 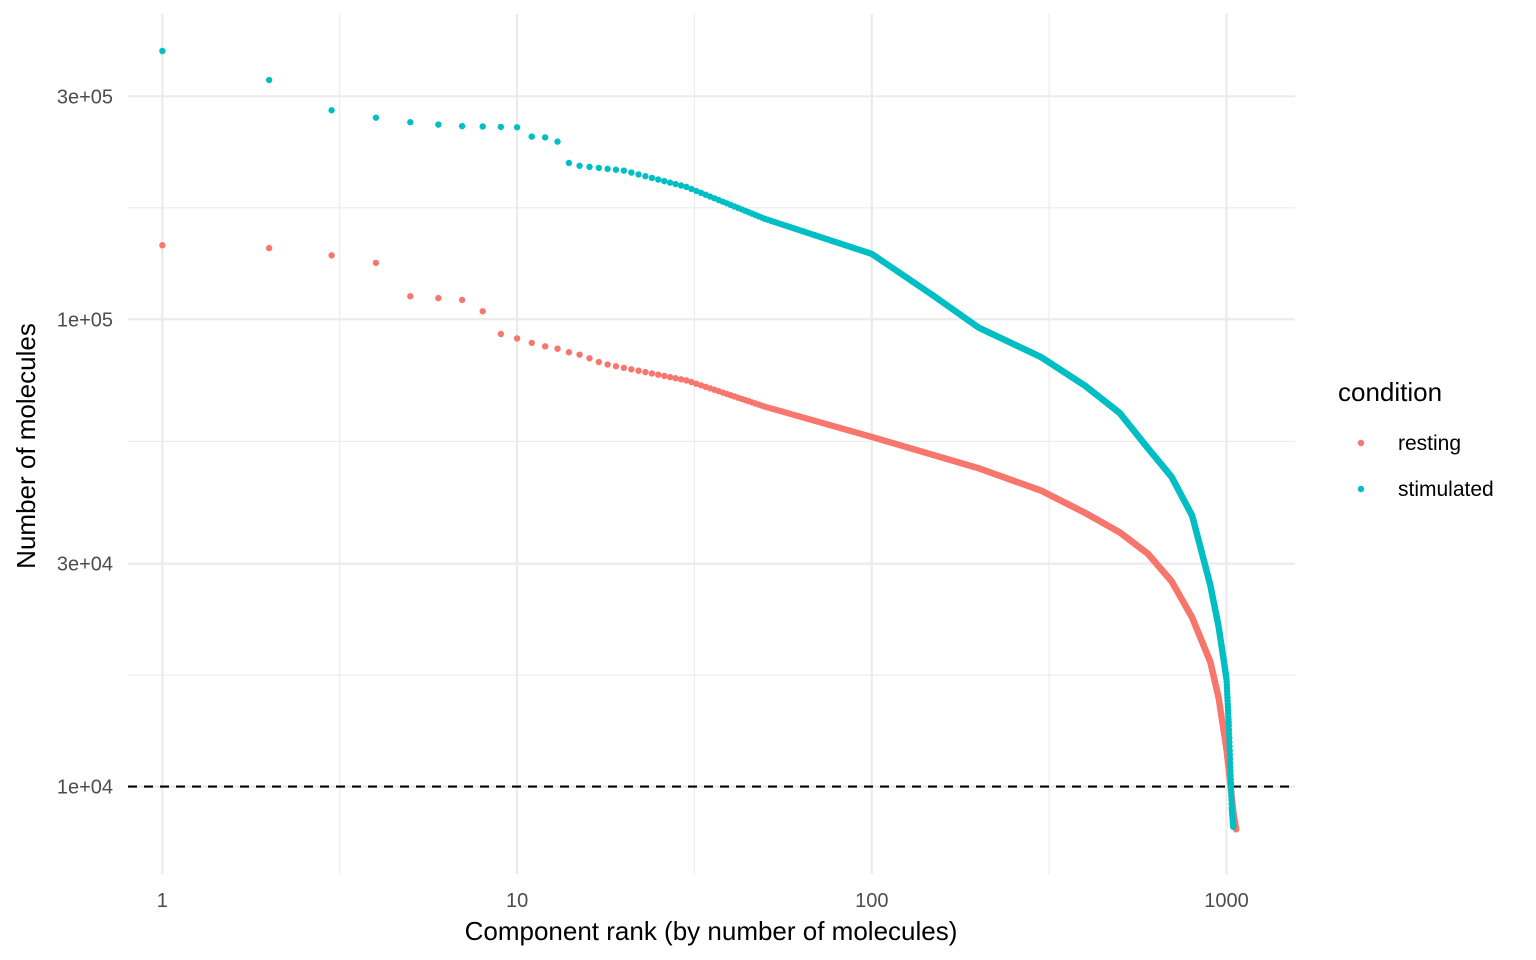 I want to click on y-tick-label: 3e+05, so click(x=85, y=97).